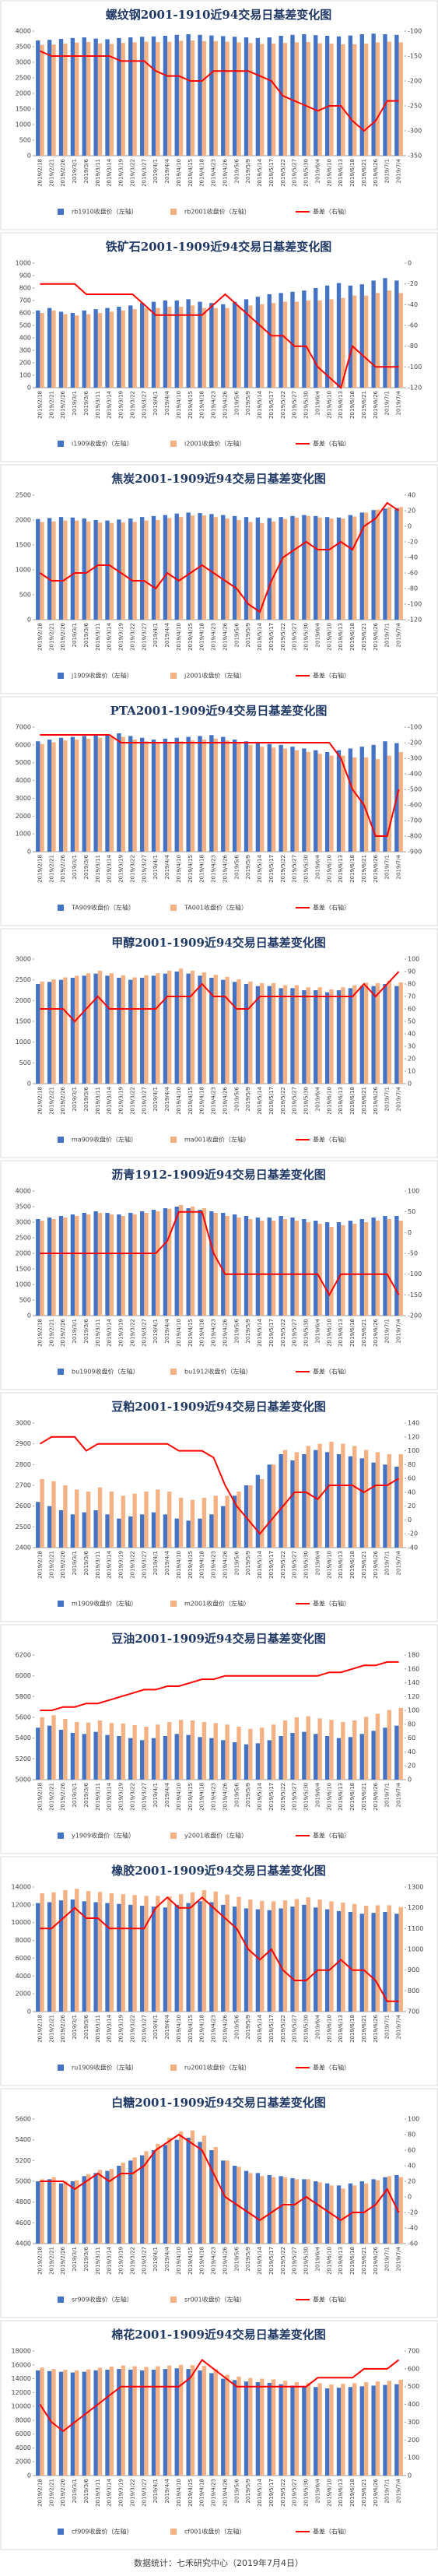 The width and height of the screenshot is (438, 2576). Describe the element at coordinates (415, 790) in the screenshot. I see `y2-tick-label: -500` at that location.